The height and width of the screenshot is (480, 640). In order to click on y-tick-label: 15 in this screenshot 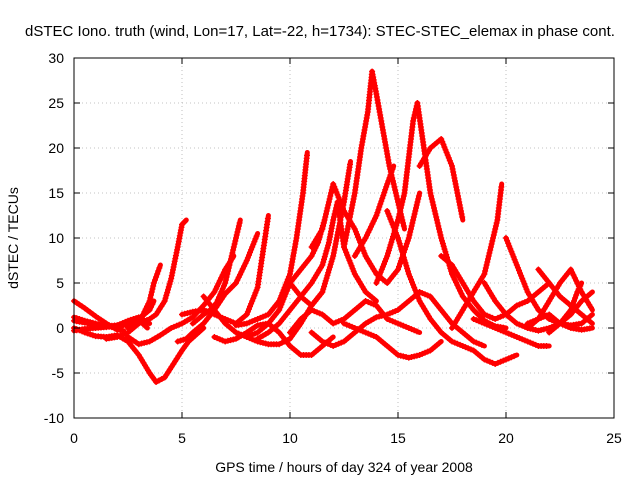, I will do `click(56, 193)`.